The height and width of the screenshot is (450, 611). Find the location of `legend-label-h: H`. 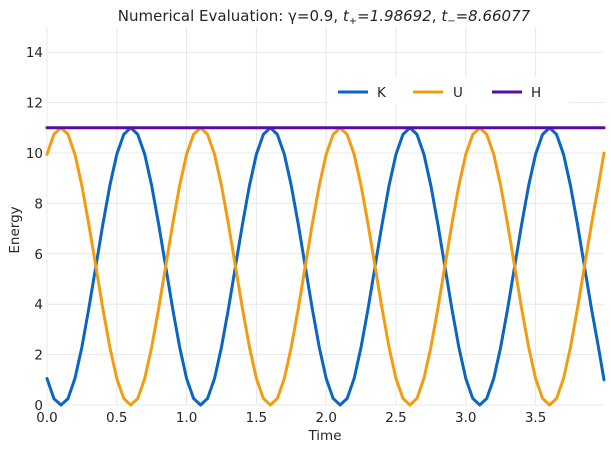

legend-label-h: H is located at coordinates (536, 93).